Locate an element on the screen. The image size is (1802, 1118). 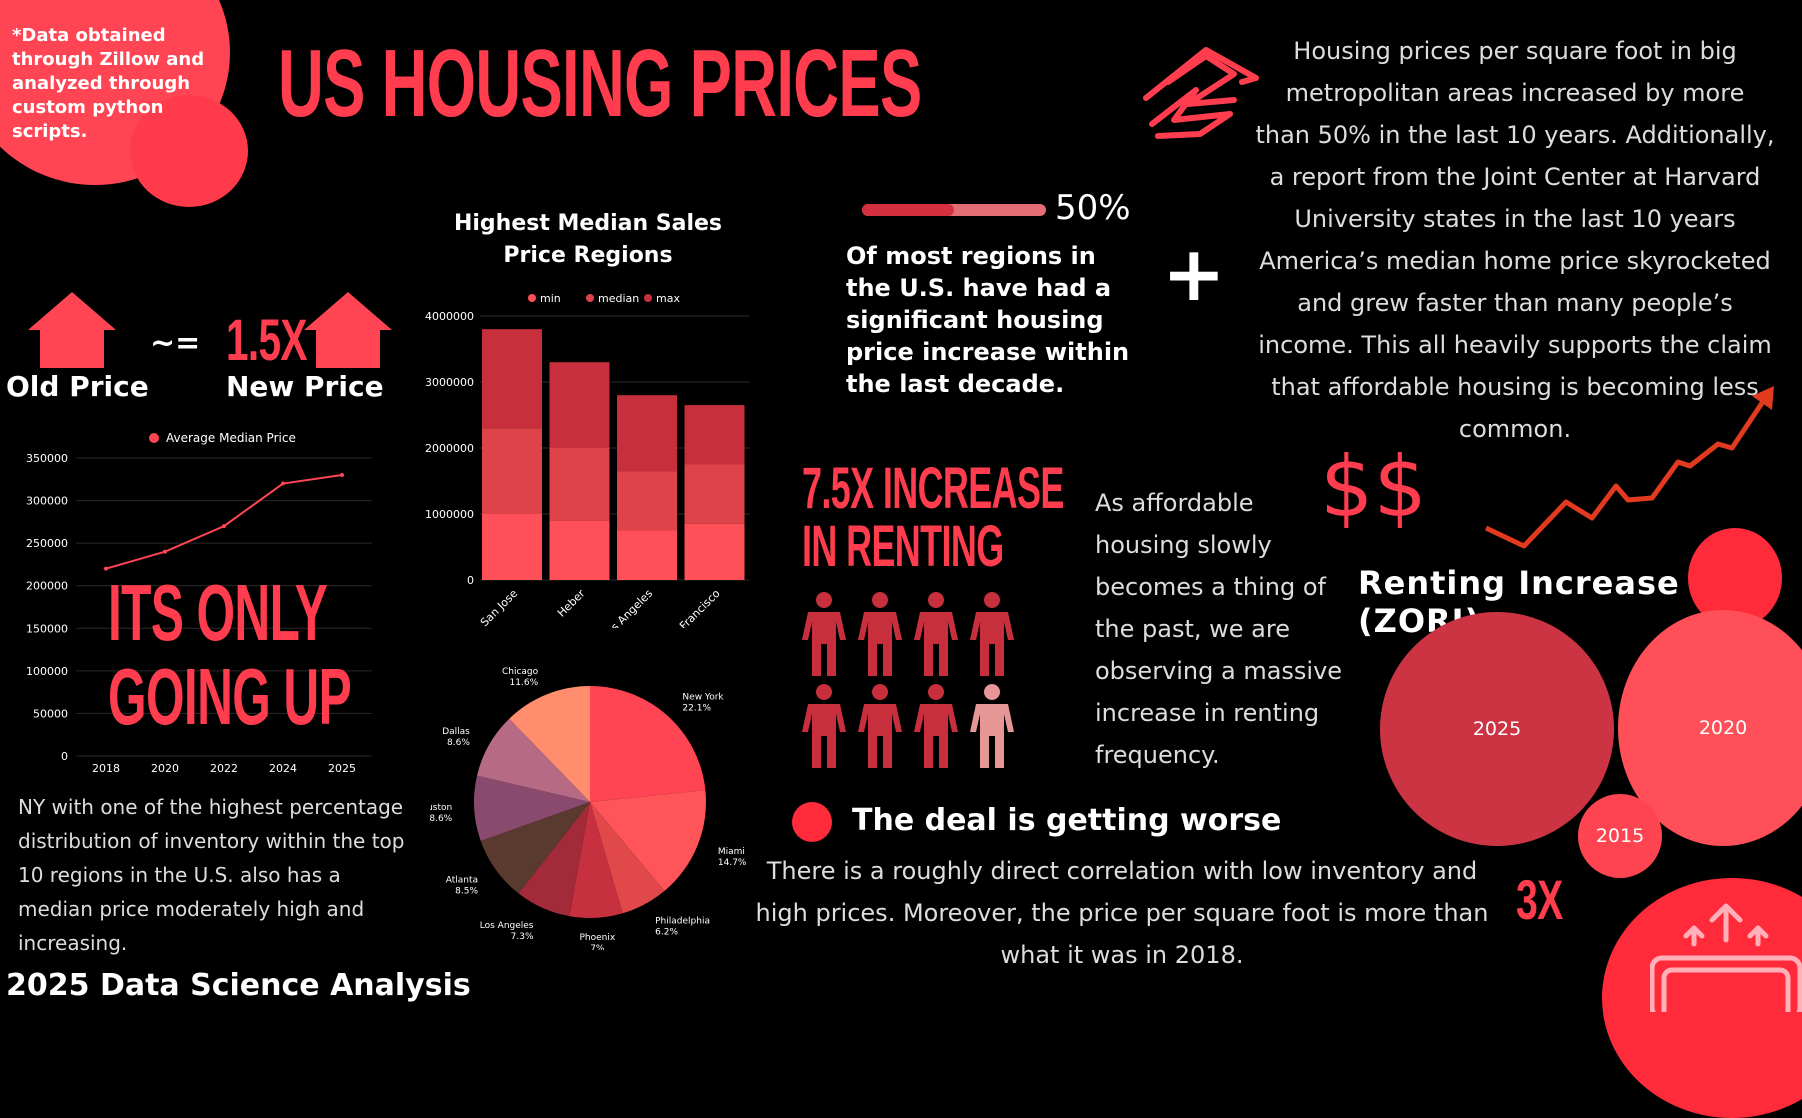
slice-percent: 6.2% is located at coordinates (666, 933).